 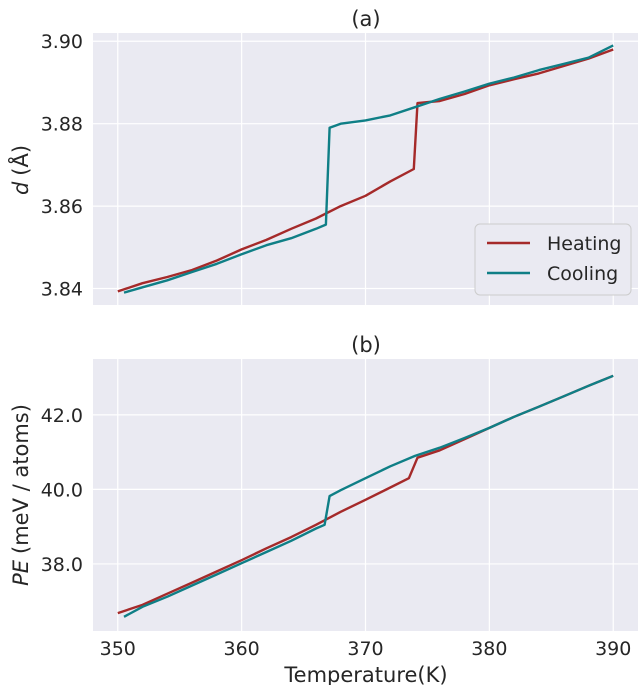 I want to click on panel-b-x-tick-labels: 350 360 370 380 390, so click(x=366, y=649).